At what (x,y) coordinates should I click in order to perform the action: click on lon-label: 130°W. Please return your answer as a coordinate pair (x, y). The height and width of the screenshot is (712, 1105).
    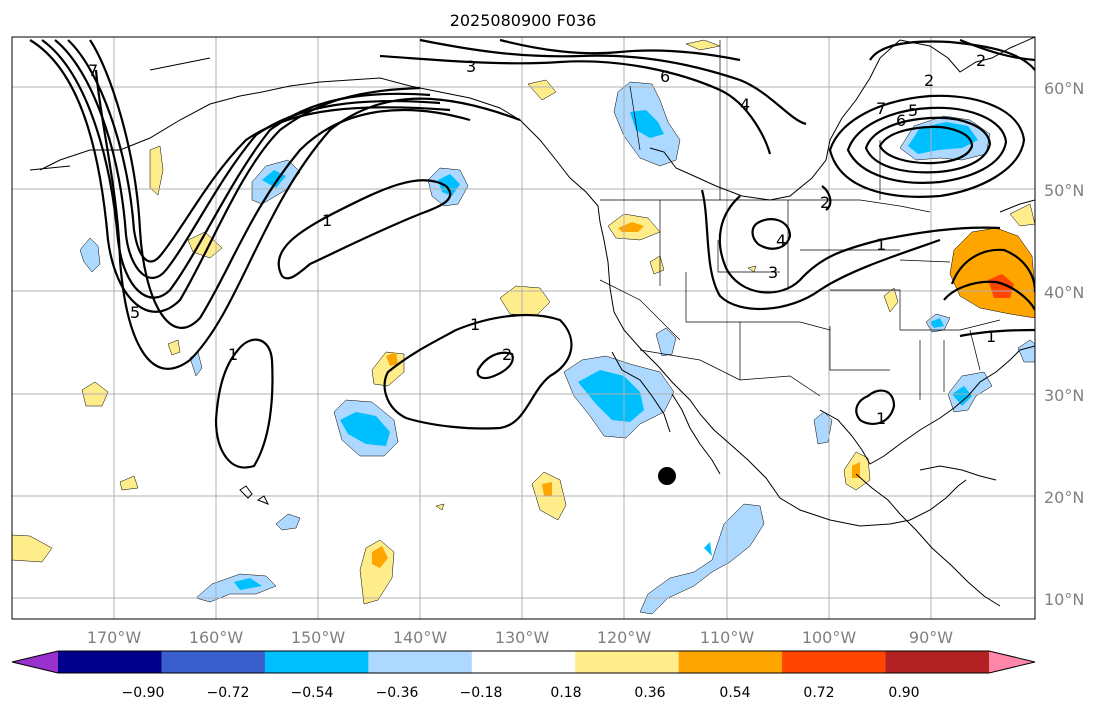
    Looking at the image, I should click on (522, 637).